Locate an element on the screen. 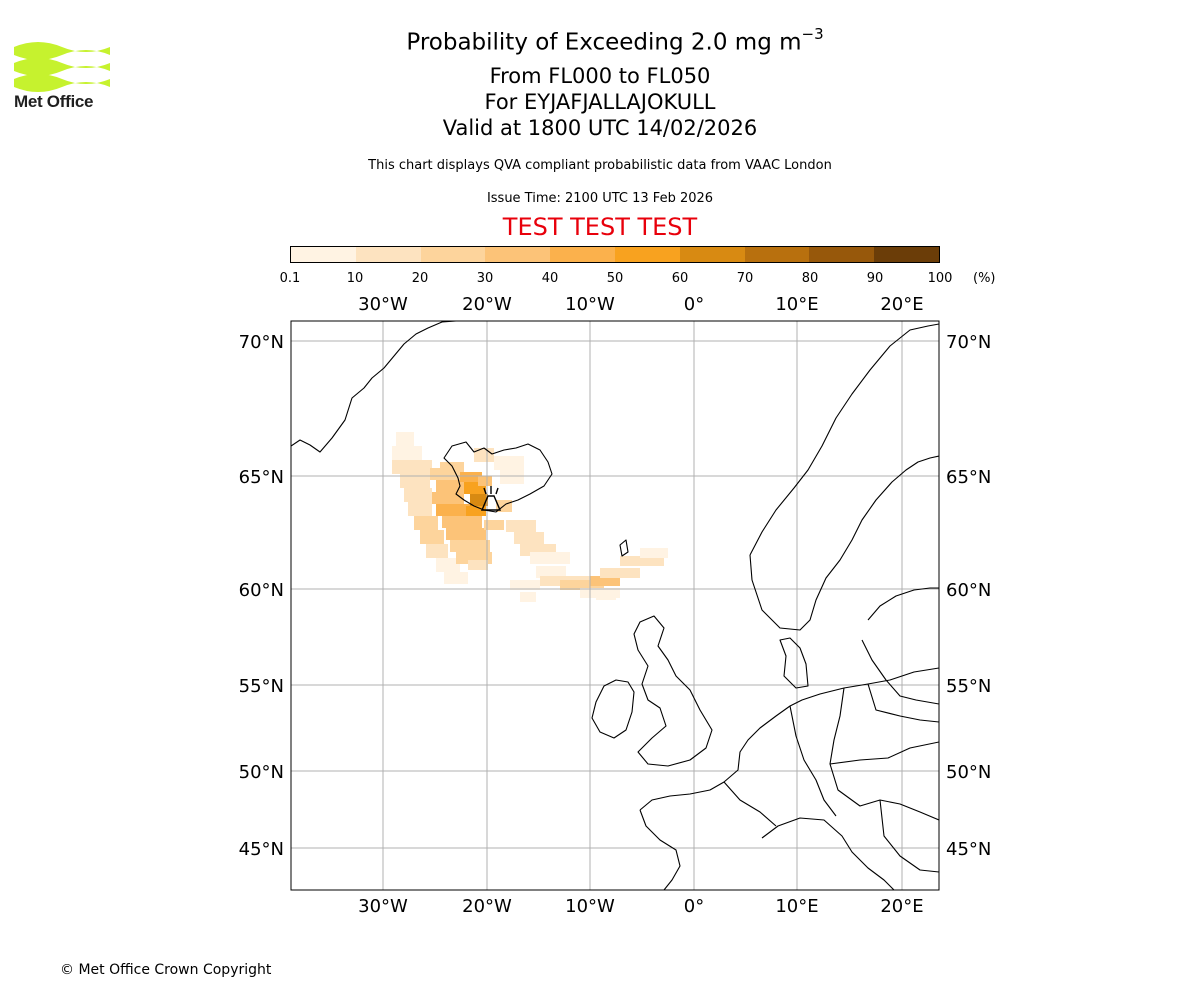  ash-probability-field is located at coordinates (530, 517).